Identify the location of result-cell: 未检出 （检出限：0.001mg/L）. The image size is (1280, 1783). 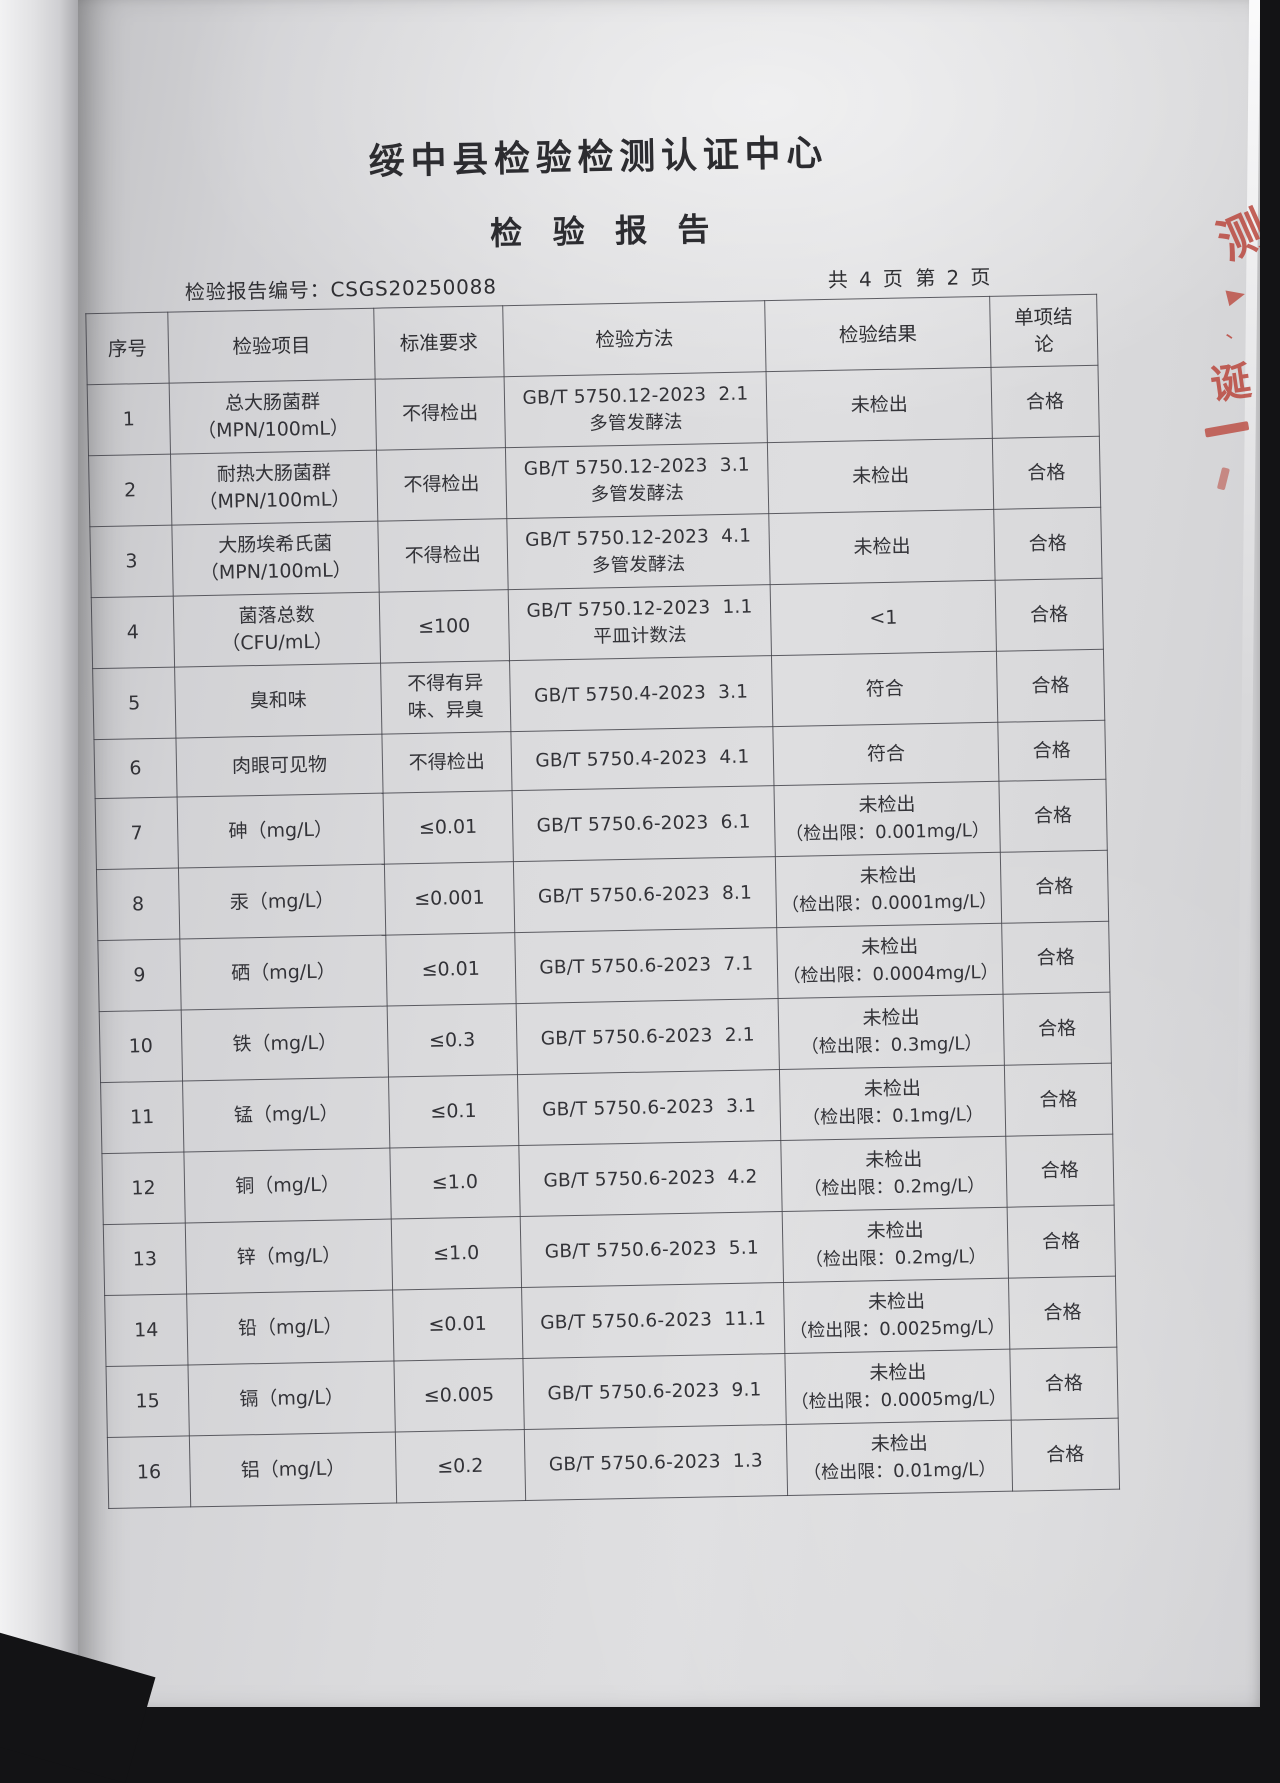
(887, 819).